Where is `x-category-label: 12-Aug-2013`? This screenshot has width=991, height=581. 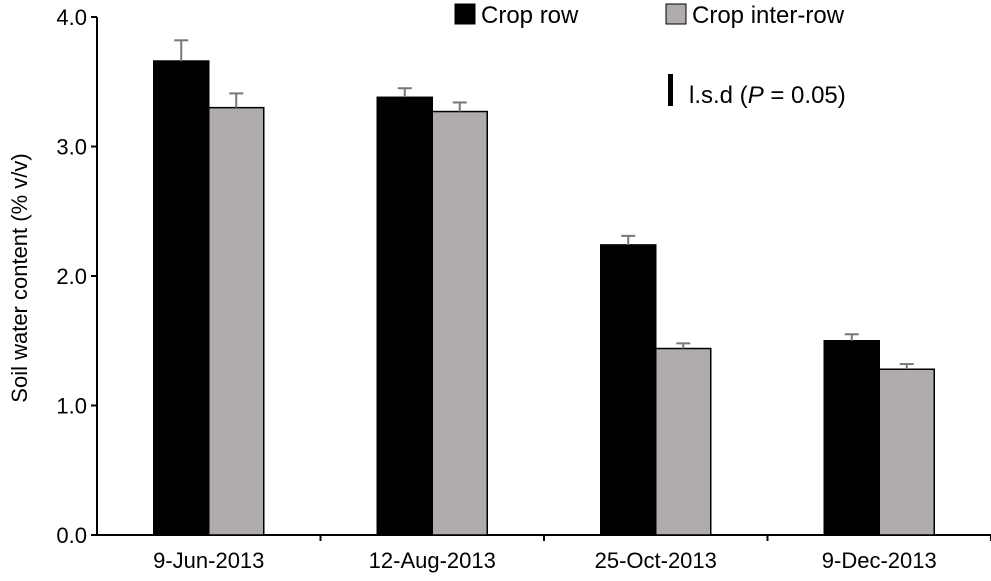
x-category-label: 12-Aug-2013 is located at coordinates (432, 560).